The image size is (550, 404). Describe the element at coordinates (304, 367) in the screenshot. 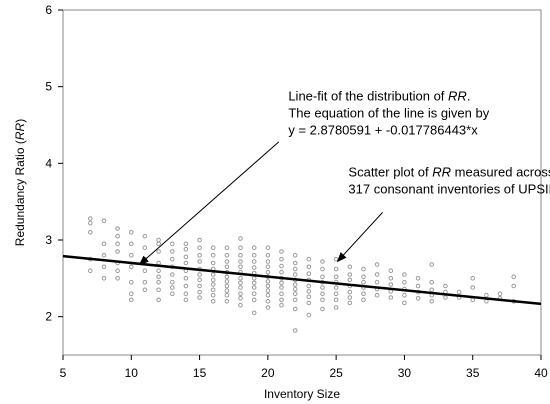

I see `x-ticks: 5 10 15 20 25 30 35 40` at that location.